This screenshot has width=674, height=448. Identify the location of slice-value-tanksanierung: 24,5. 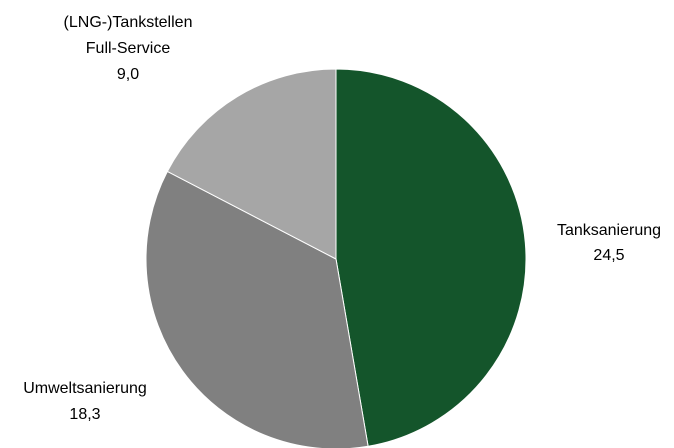
(608, 255).